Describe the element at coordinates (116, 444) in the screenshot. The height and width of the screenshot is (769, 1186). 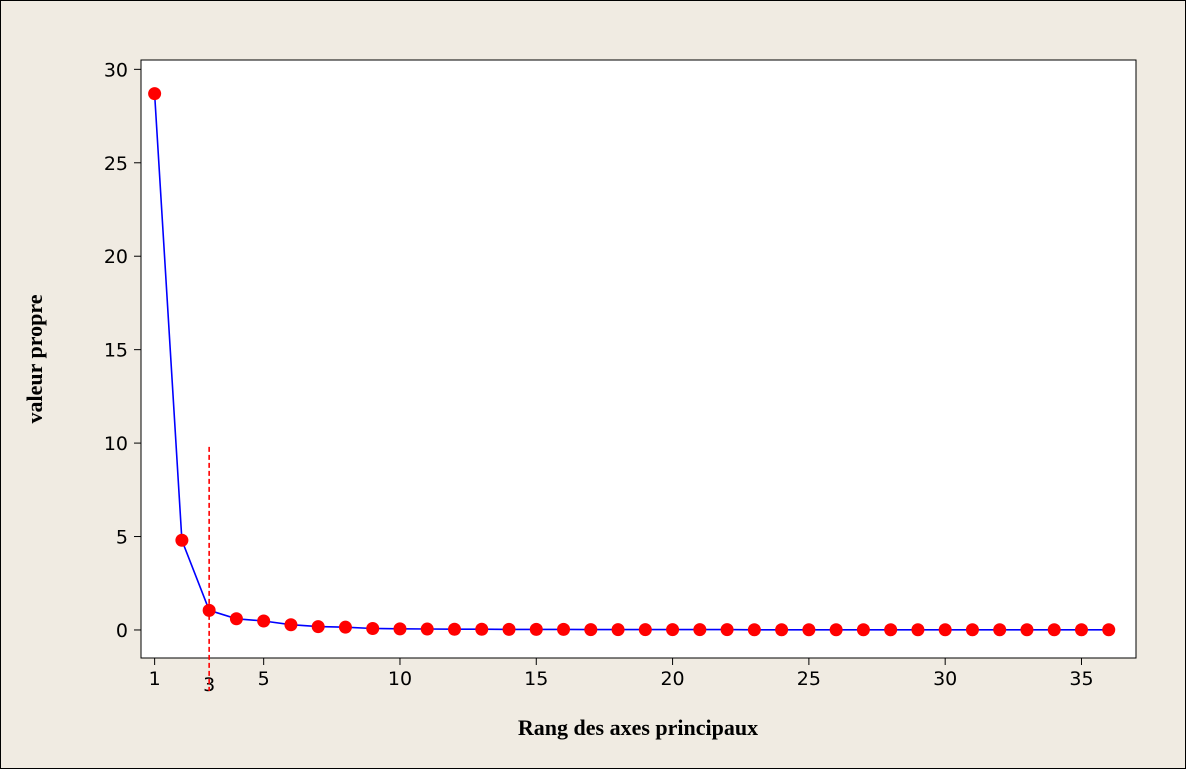
I see `y-tick-label: 10` at that location.